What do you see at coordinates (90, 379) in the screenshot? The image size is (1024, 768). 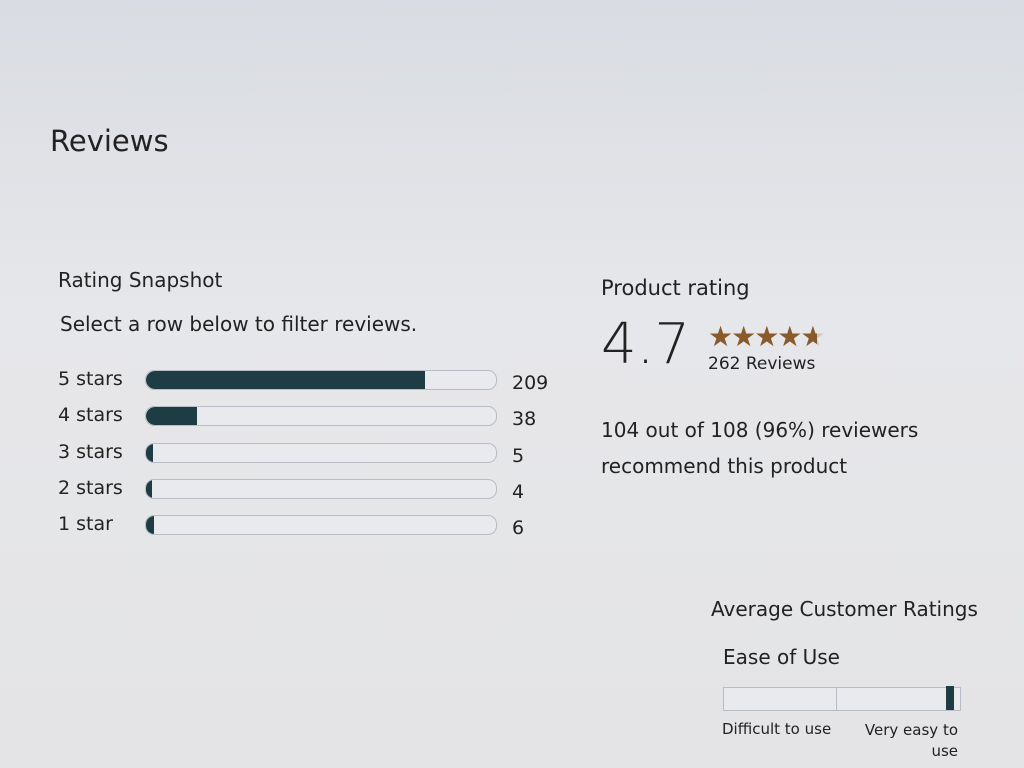 I see `row-label: 5 stars` at bounding box center [90, 379].